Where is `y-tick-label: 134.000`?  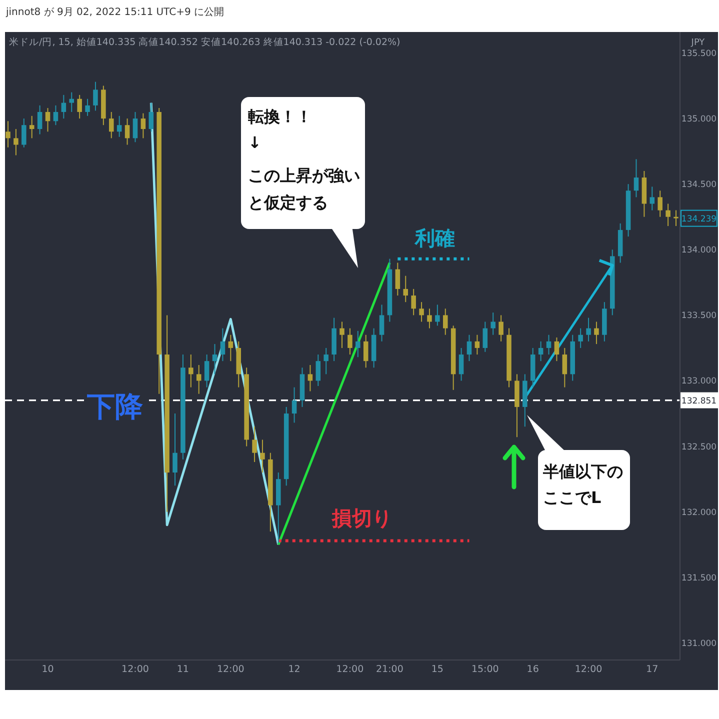 y-tick-label: 134.000 is located at coordinates (699, 251).